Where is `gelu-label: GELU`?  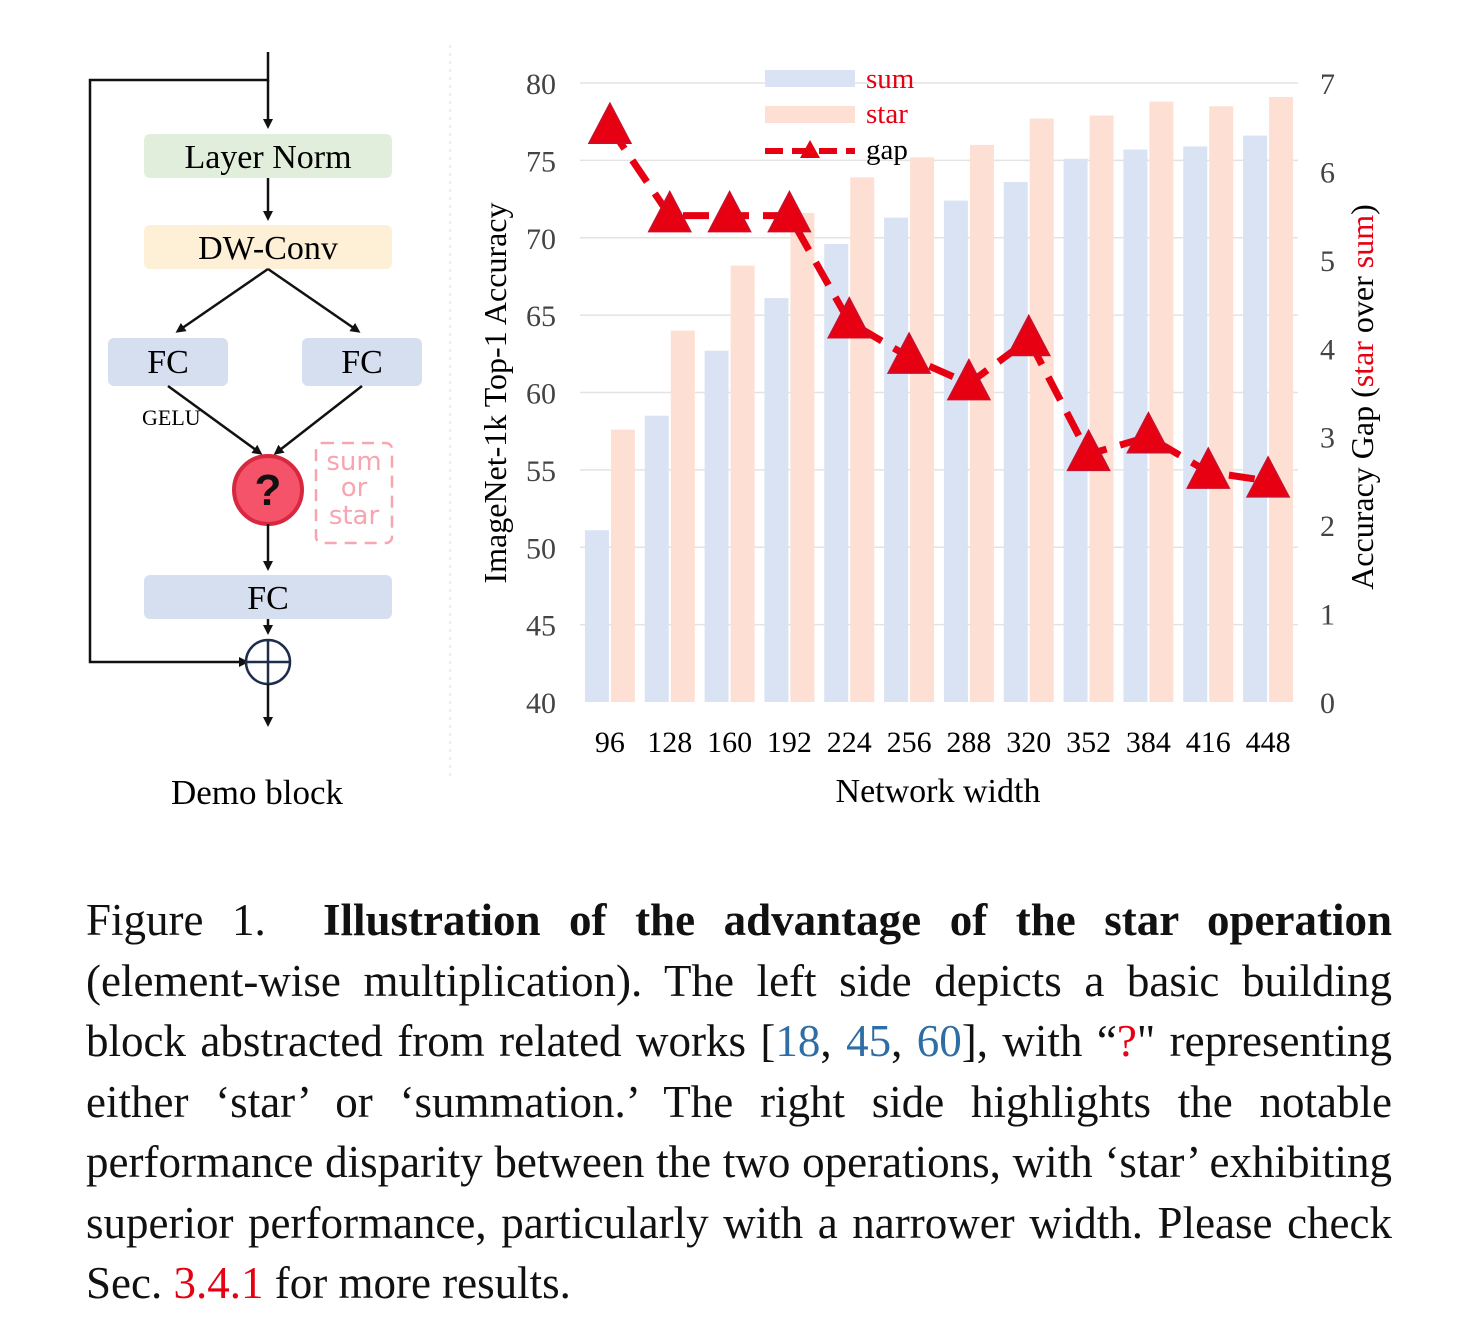
gelu-label: GELU is located at coordinates (171, 417).